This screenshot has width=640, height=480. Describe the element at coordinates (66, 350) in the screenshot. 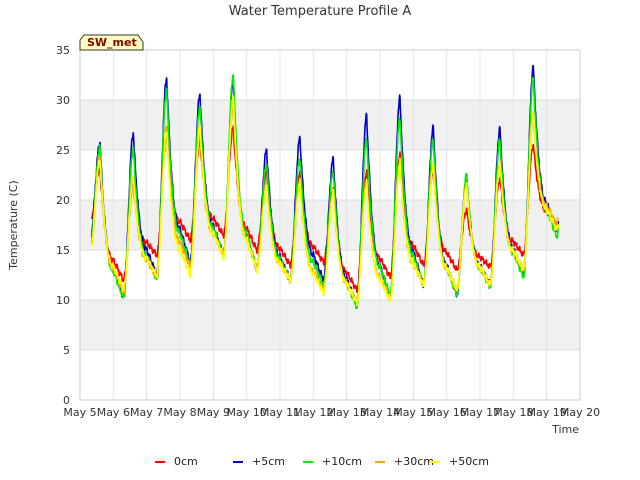

I see `y-tick-label: 5` at that location.